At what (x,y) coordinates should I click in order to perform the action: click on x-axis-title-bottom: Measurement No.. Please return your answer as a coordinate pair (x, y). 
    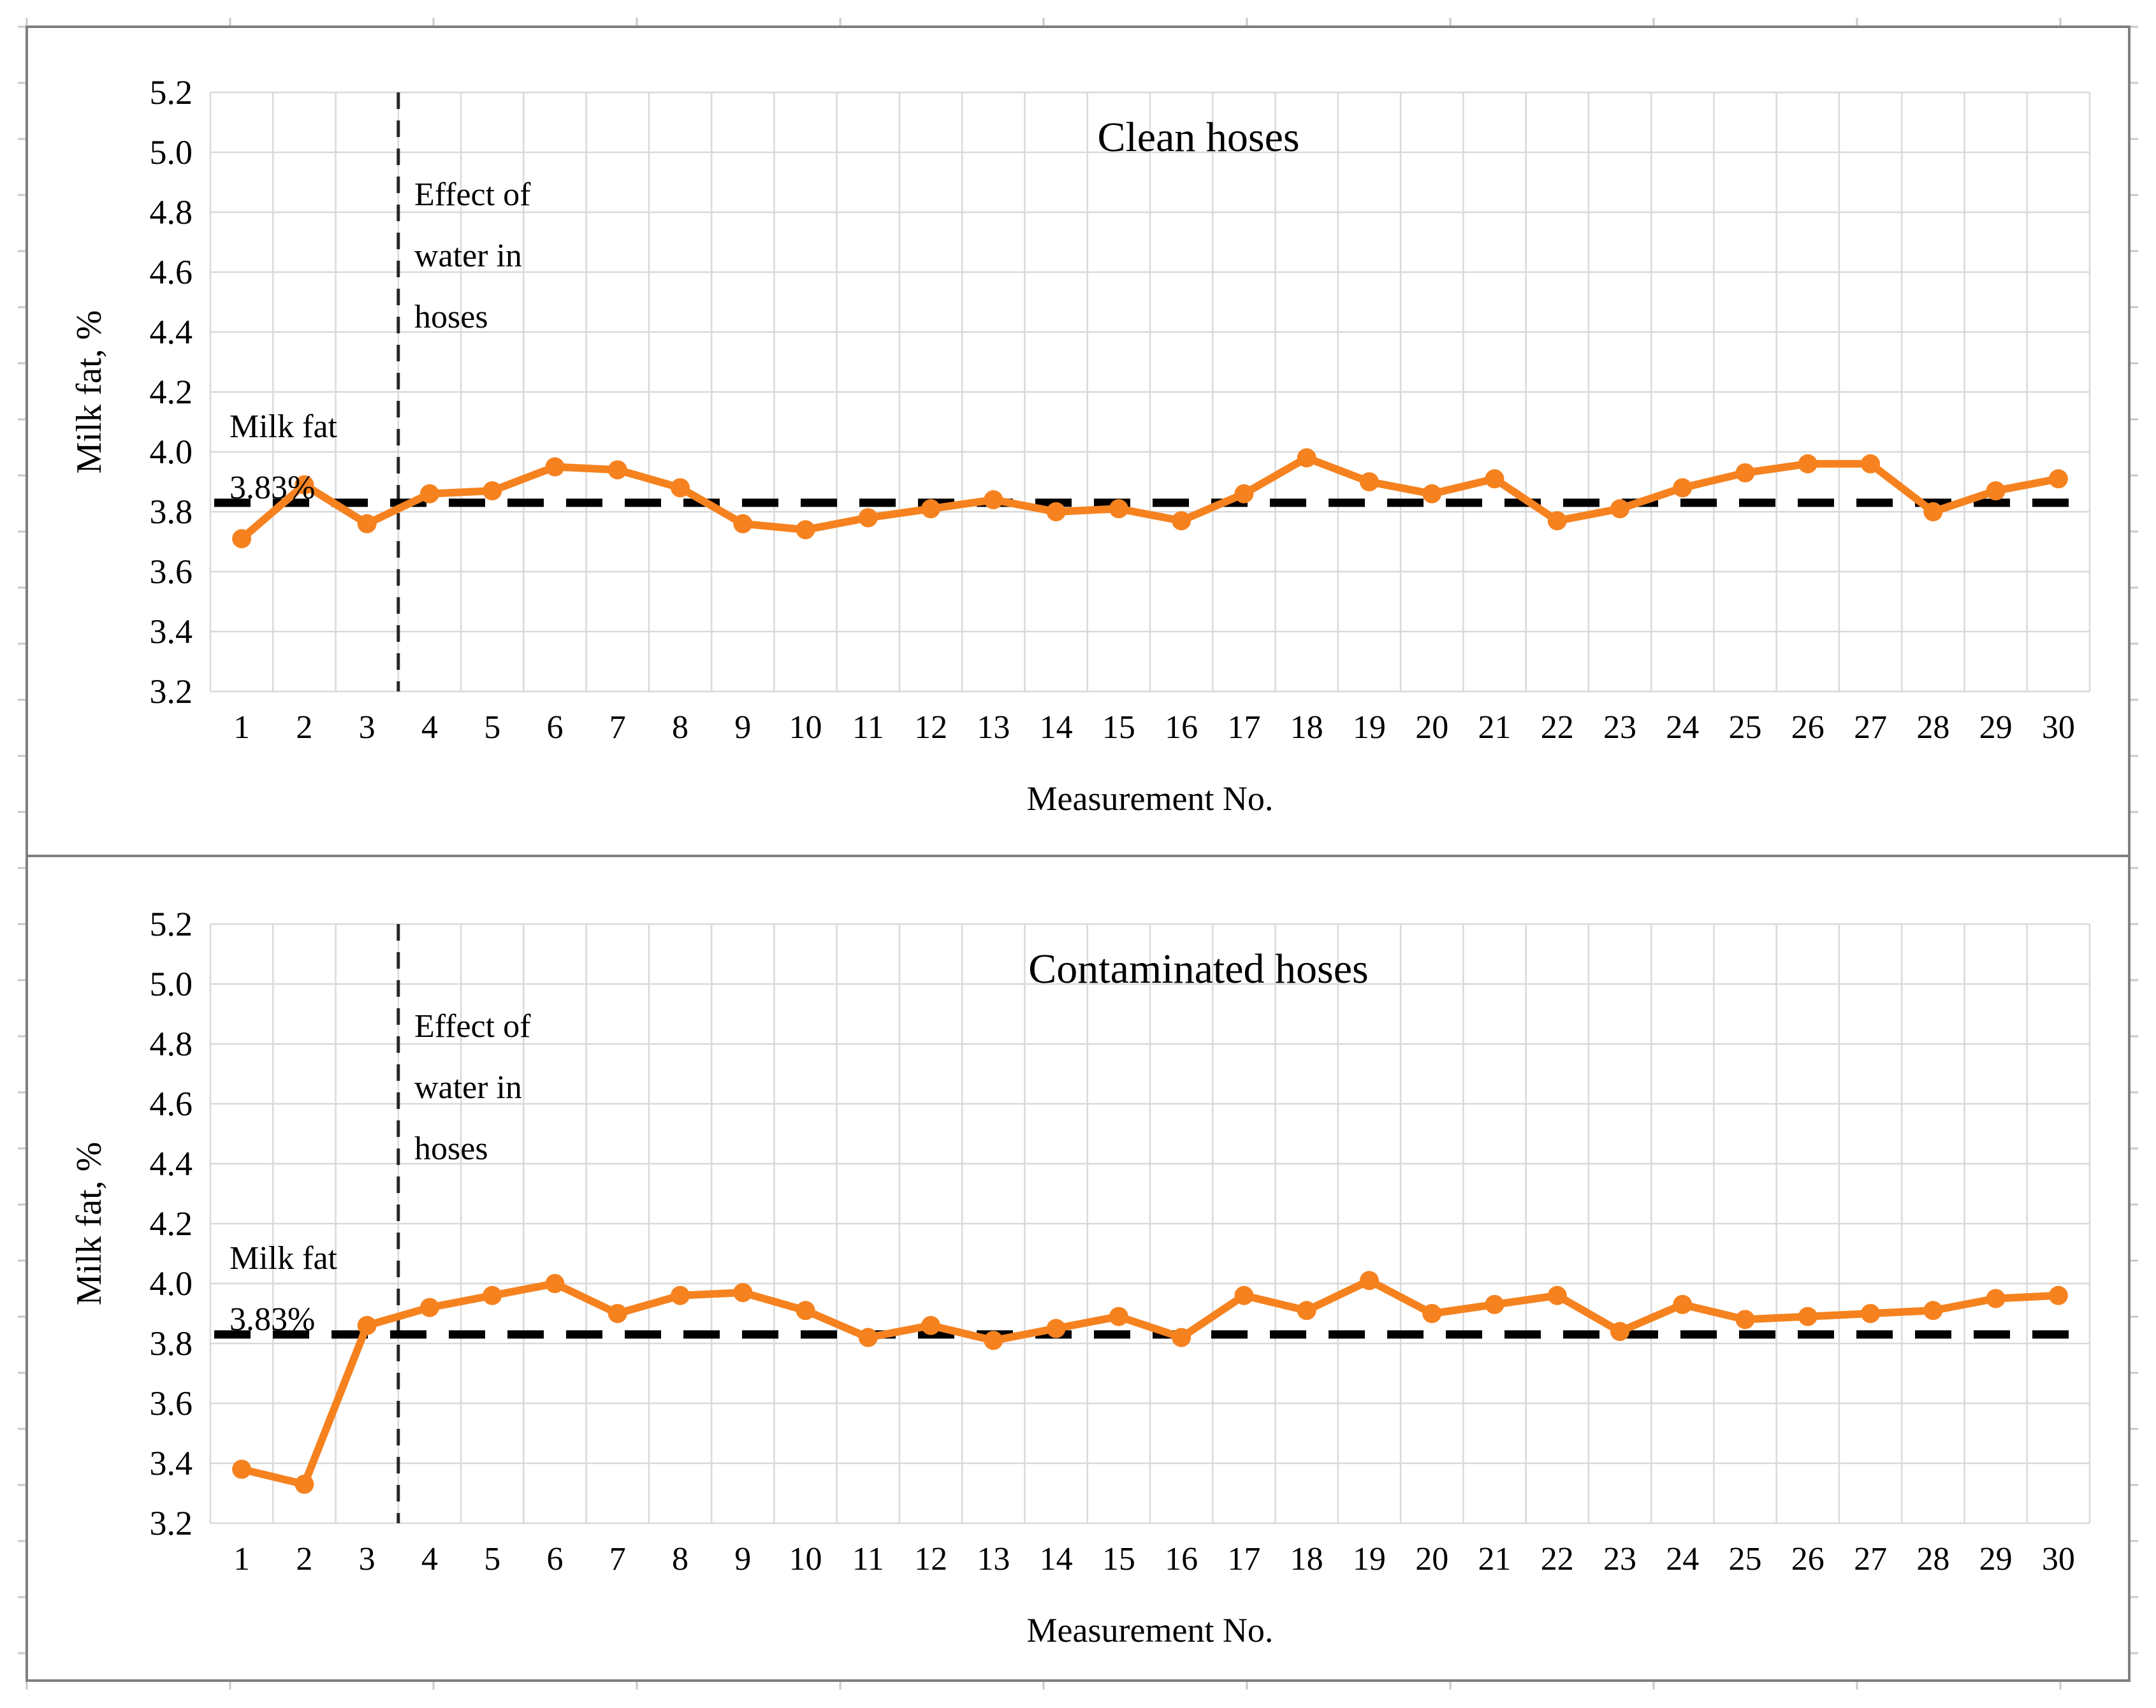
    Looking at the image, I should click on (1150, 1630).